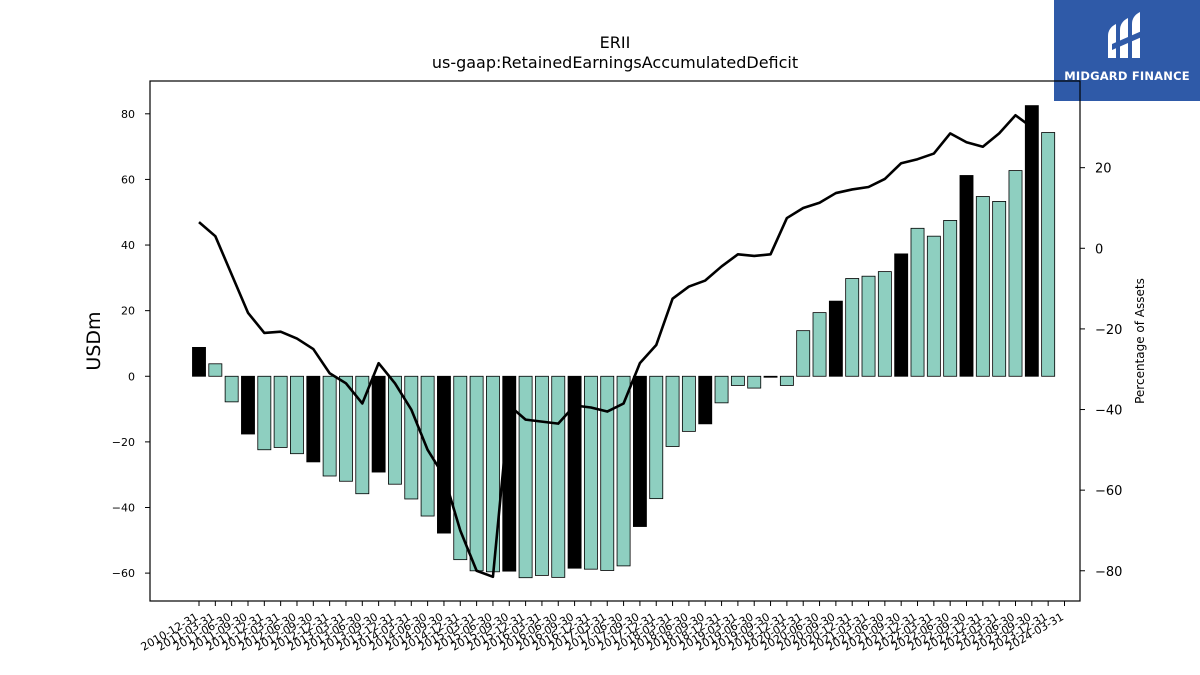 Image resolution: width=1200 pixels, height=675 pixels. Describe the element at coordinates (615, 42) in the screenshot. I see `chart-title: ERII` at that location.